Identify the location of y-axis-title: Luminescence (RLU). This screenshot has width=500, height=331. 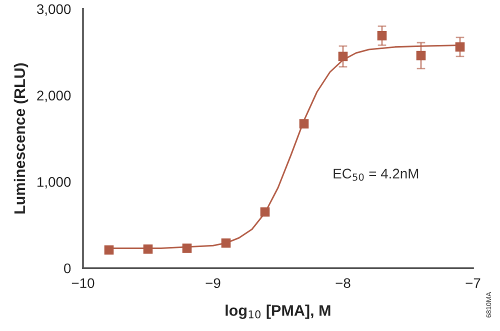
(21, 138).